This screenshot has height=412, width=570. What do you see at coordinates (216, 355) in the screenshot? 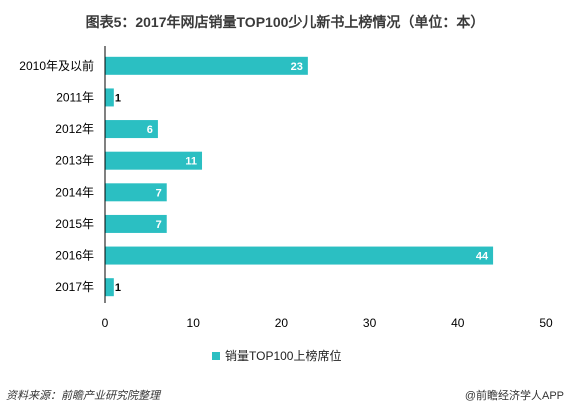
I see `legend-swatch` at bounding box center [216, 355].